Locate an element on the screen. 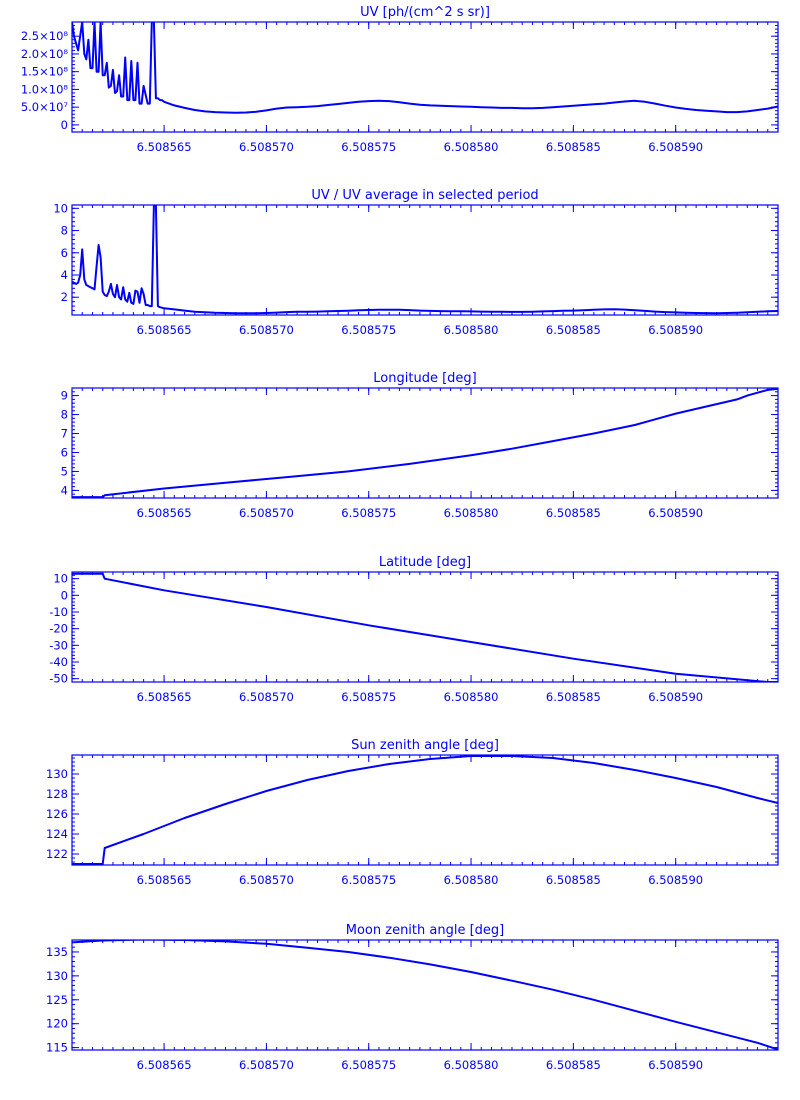 Image resolution: width=800 pixels, height=1100 pixels. uv-y-tick-label: 2.5×10⁸ is located at coordinates (45, 36).